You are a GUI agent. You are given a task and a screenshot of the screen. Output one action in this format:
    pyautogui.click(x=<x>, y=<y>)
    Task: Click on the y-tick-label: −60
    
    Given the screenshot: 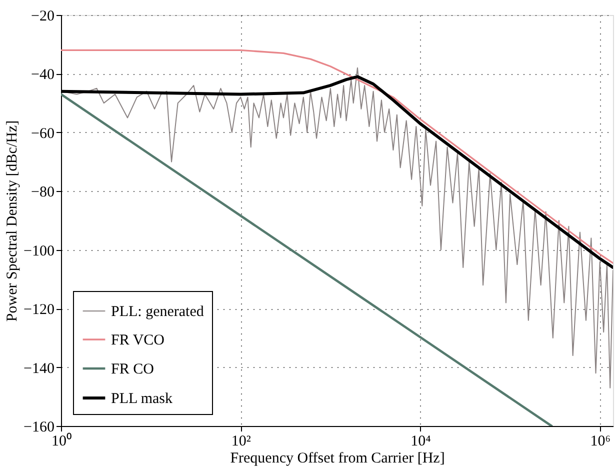 What is the action you would take?
    pyautogui.click(x=42, y=134)
    